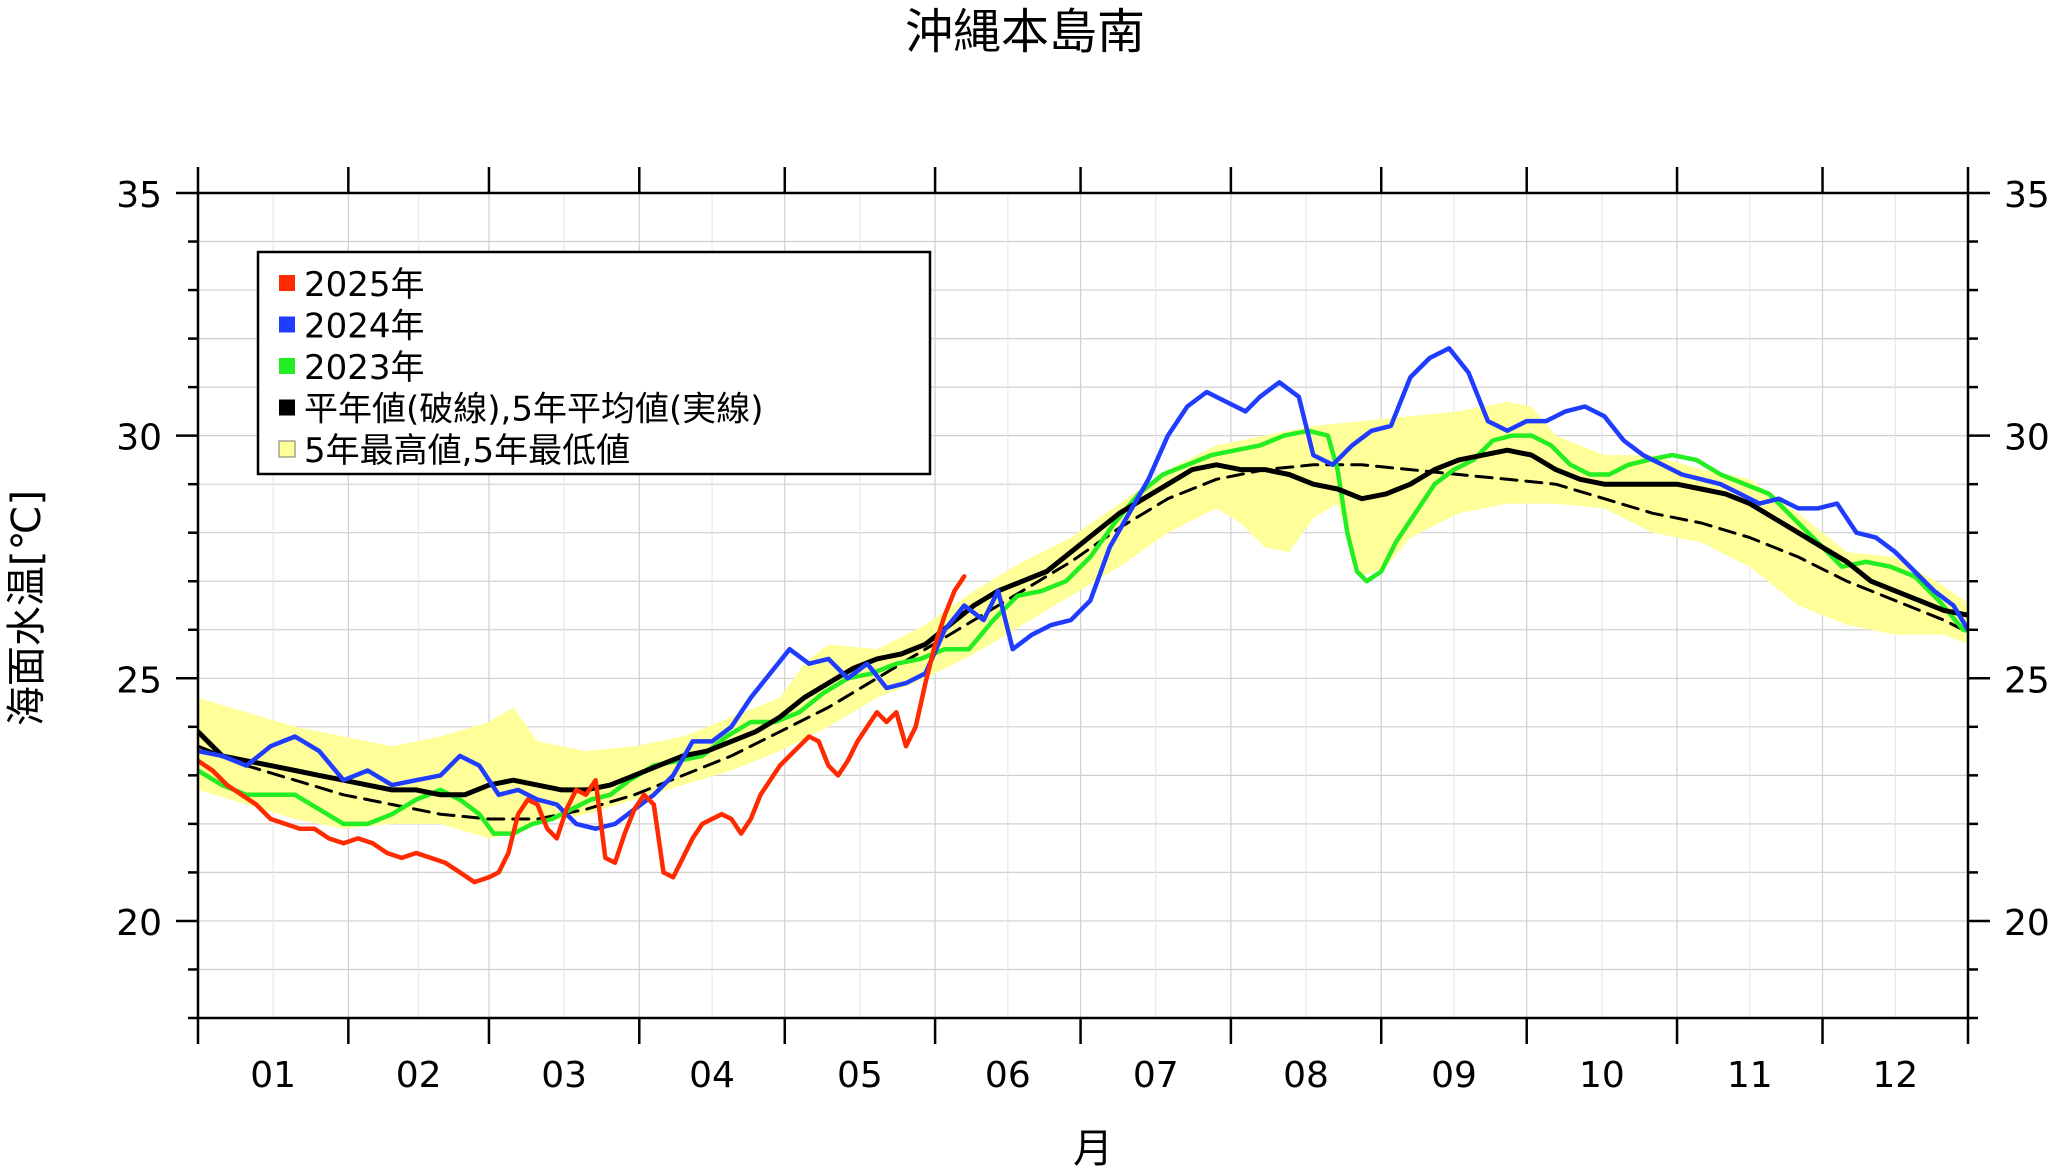  I want to click on x-tick-label: 11, so click(1750, 1075).